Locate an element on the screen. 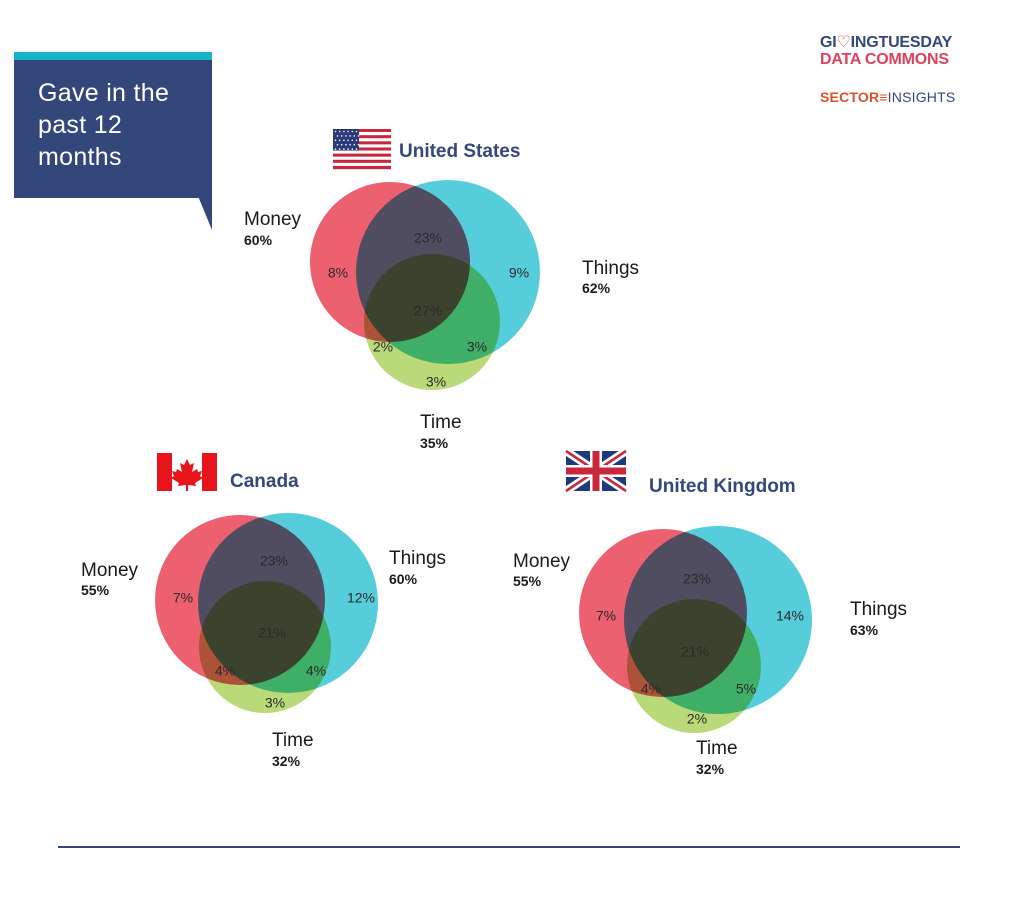 The image size is (1024, 898). united-kingdom-money-set-total: 55% is located at coordinates (527, 581).